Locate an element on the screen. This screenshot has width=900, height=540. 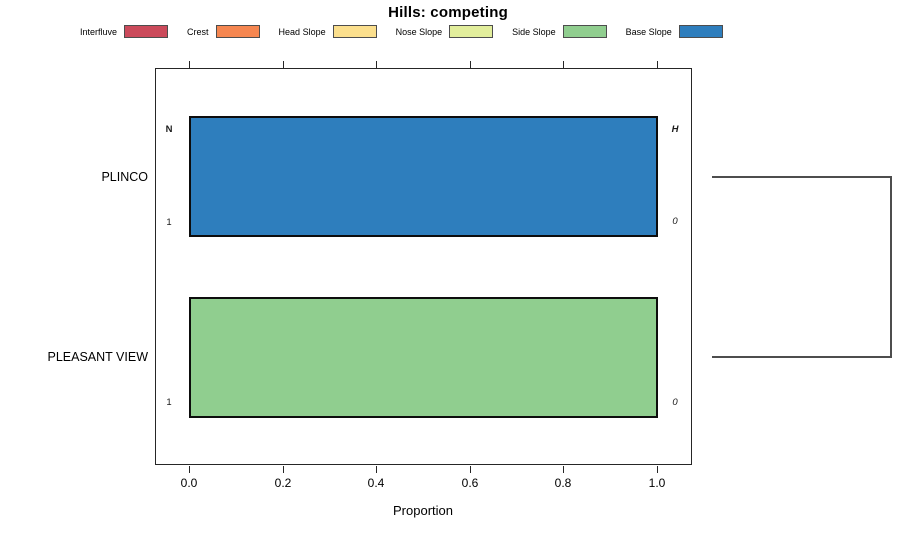
legend-item-head-slope: Head Slope is located at coordinates (328, 31).